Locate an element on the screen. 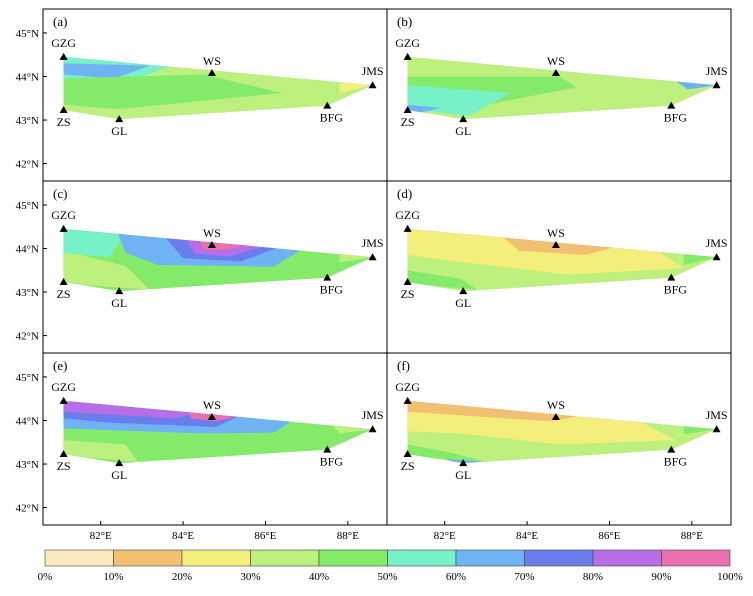 The height and width of the screenshot is (596, 753). color-legend: 0% 10% 20% 30% 40% 50% 60% 70% 80% 90% 100% is located at coordinates (390, 566).